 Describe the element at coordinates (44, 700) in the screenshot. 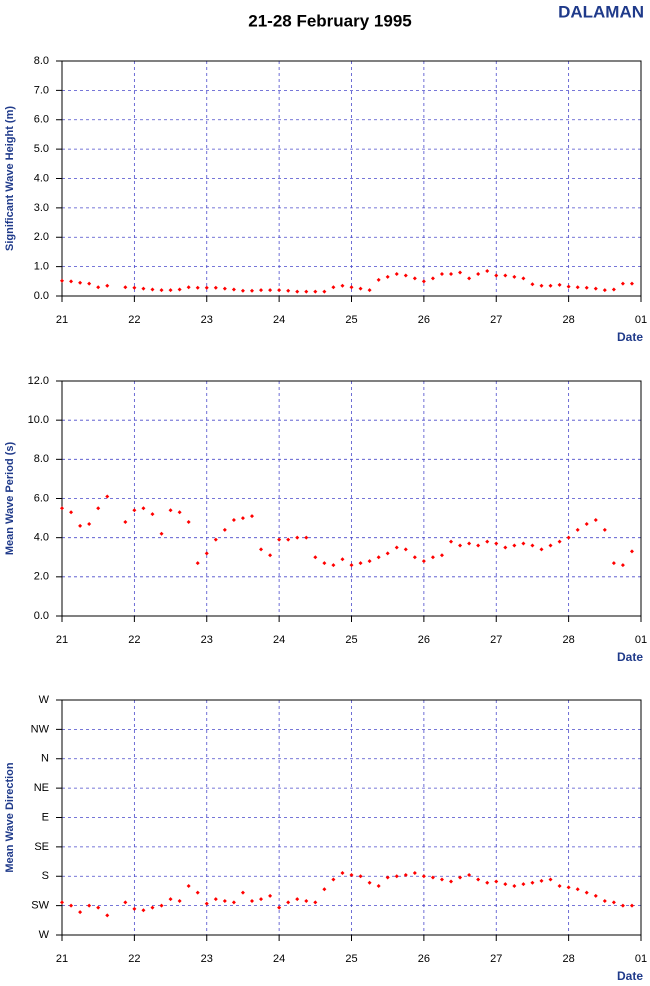

I see `y-tick-label: W` at that location.